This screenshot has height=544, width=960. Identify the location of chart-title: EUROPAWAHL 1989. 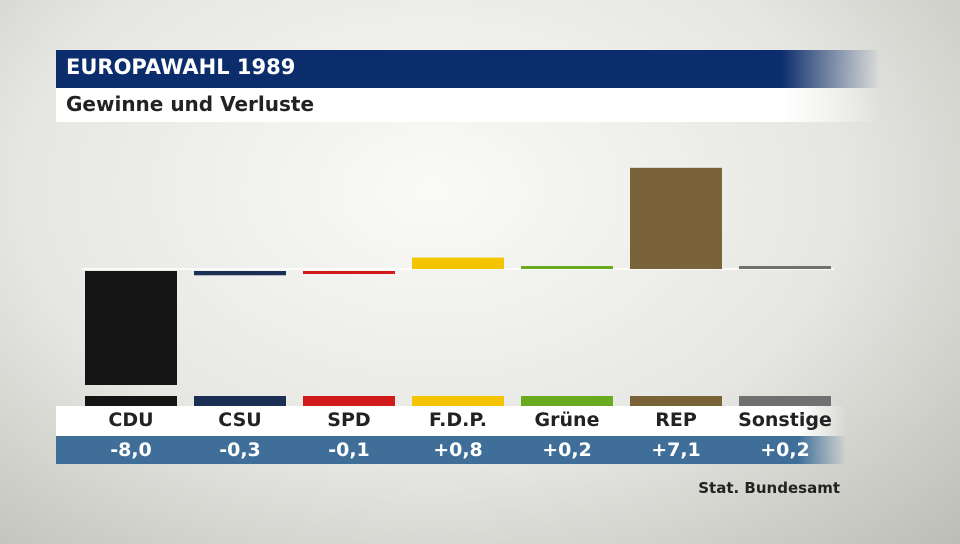
(181, 67).